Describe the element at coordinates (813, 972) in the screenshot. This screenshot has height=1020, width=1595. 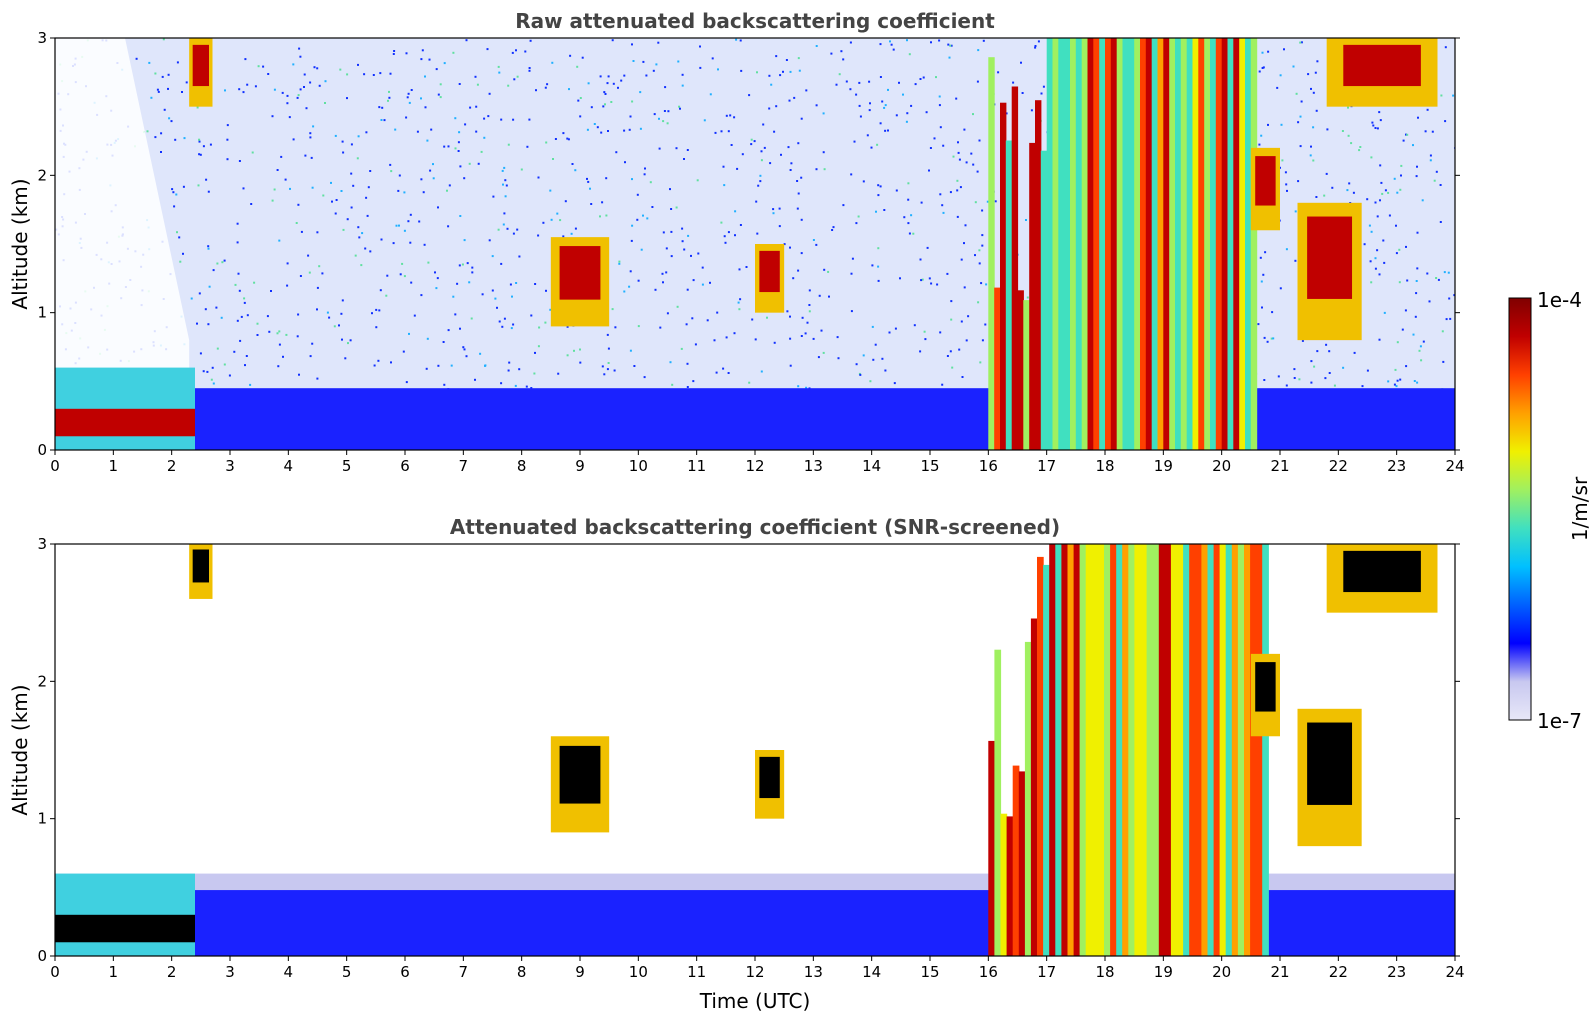
I see `x-tick-label: 13` at that location.